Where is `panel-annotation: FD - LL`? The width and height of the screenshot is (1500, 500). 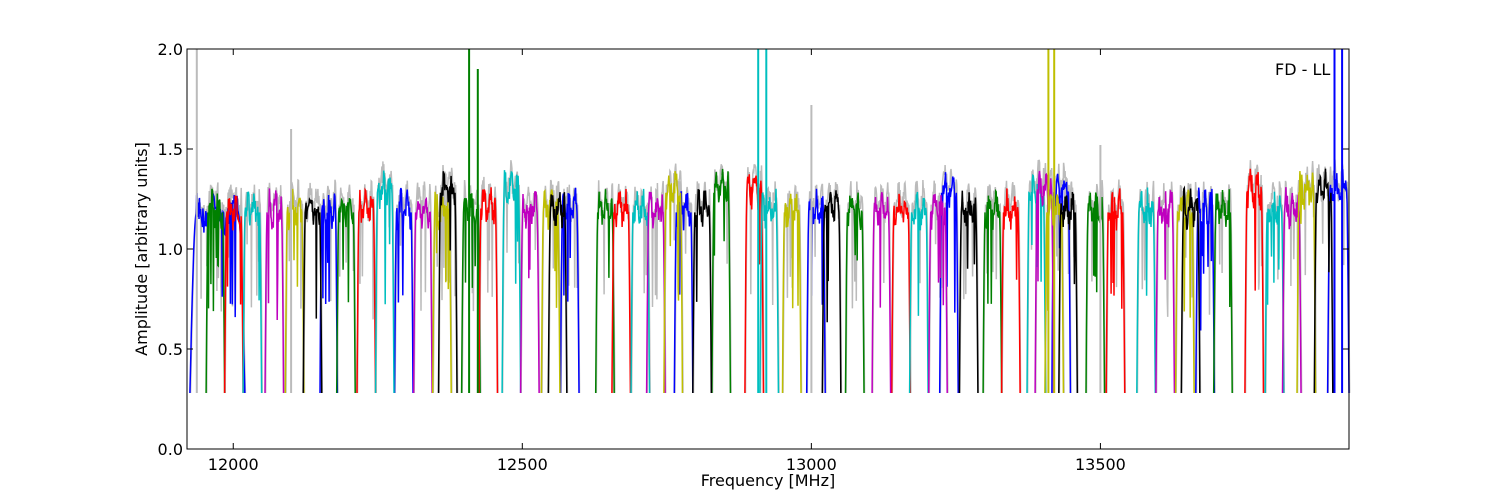
panel-annotation: FD - LL is located at coordinates (1302, 69).